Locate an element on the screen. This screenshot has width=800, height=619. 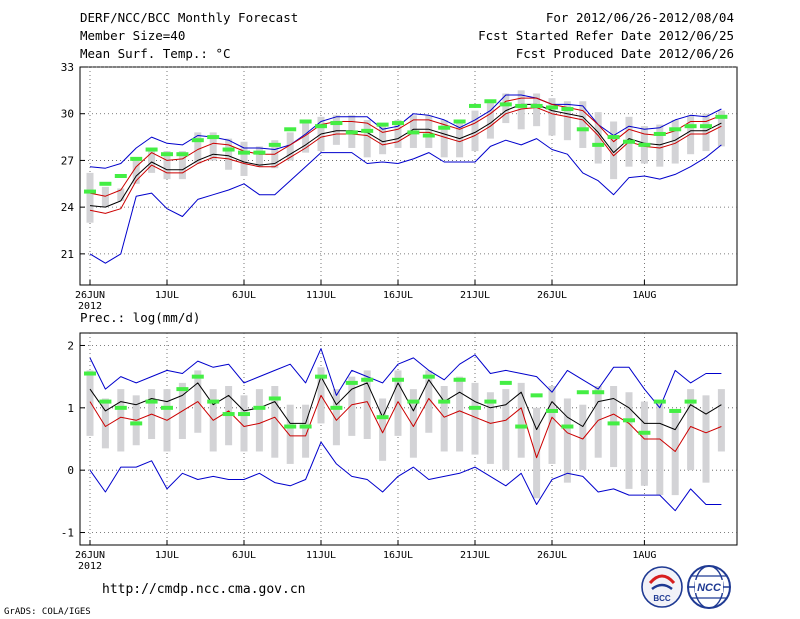
footer-credit: GrADS: COLA/IGES is located at coordinates (47, 612).